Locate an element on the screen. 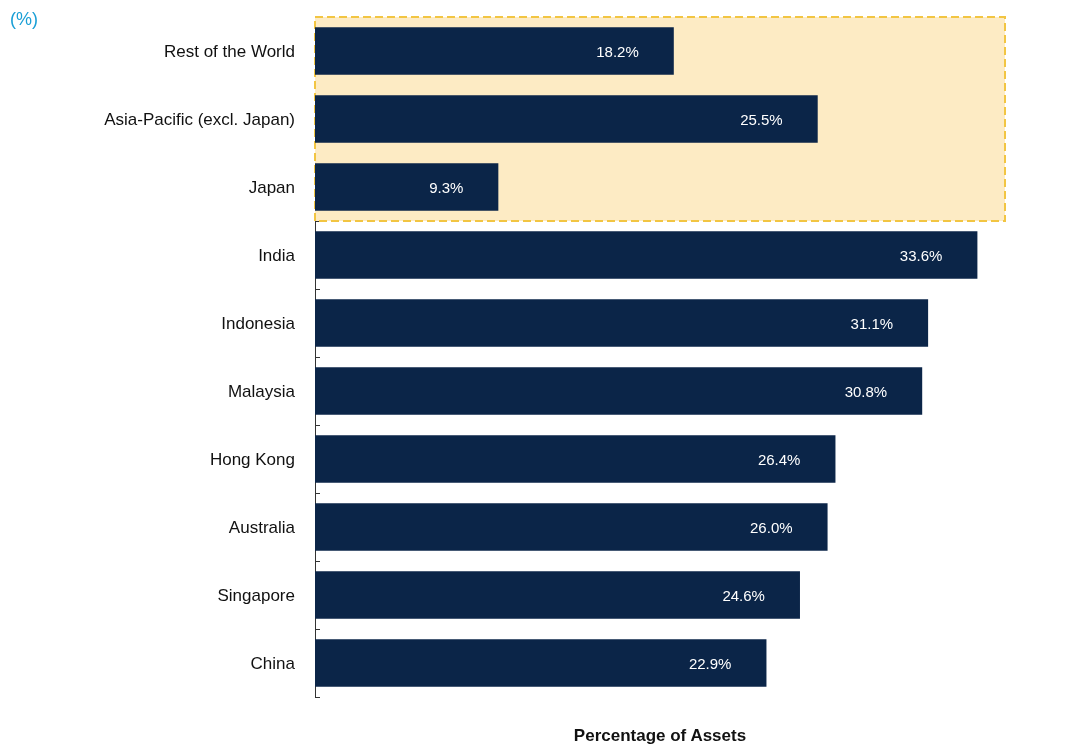  y-tick-label: Australia is located at coordinates (262, 527).